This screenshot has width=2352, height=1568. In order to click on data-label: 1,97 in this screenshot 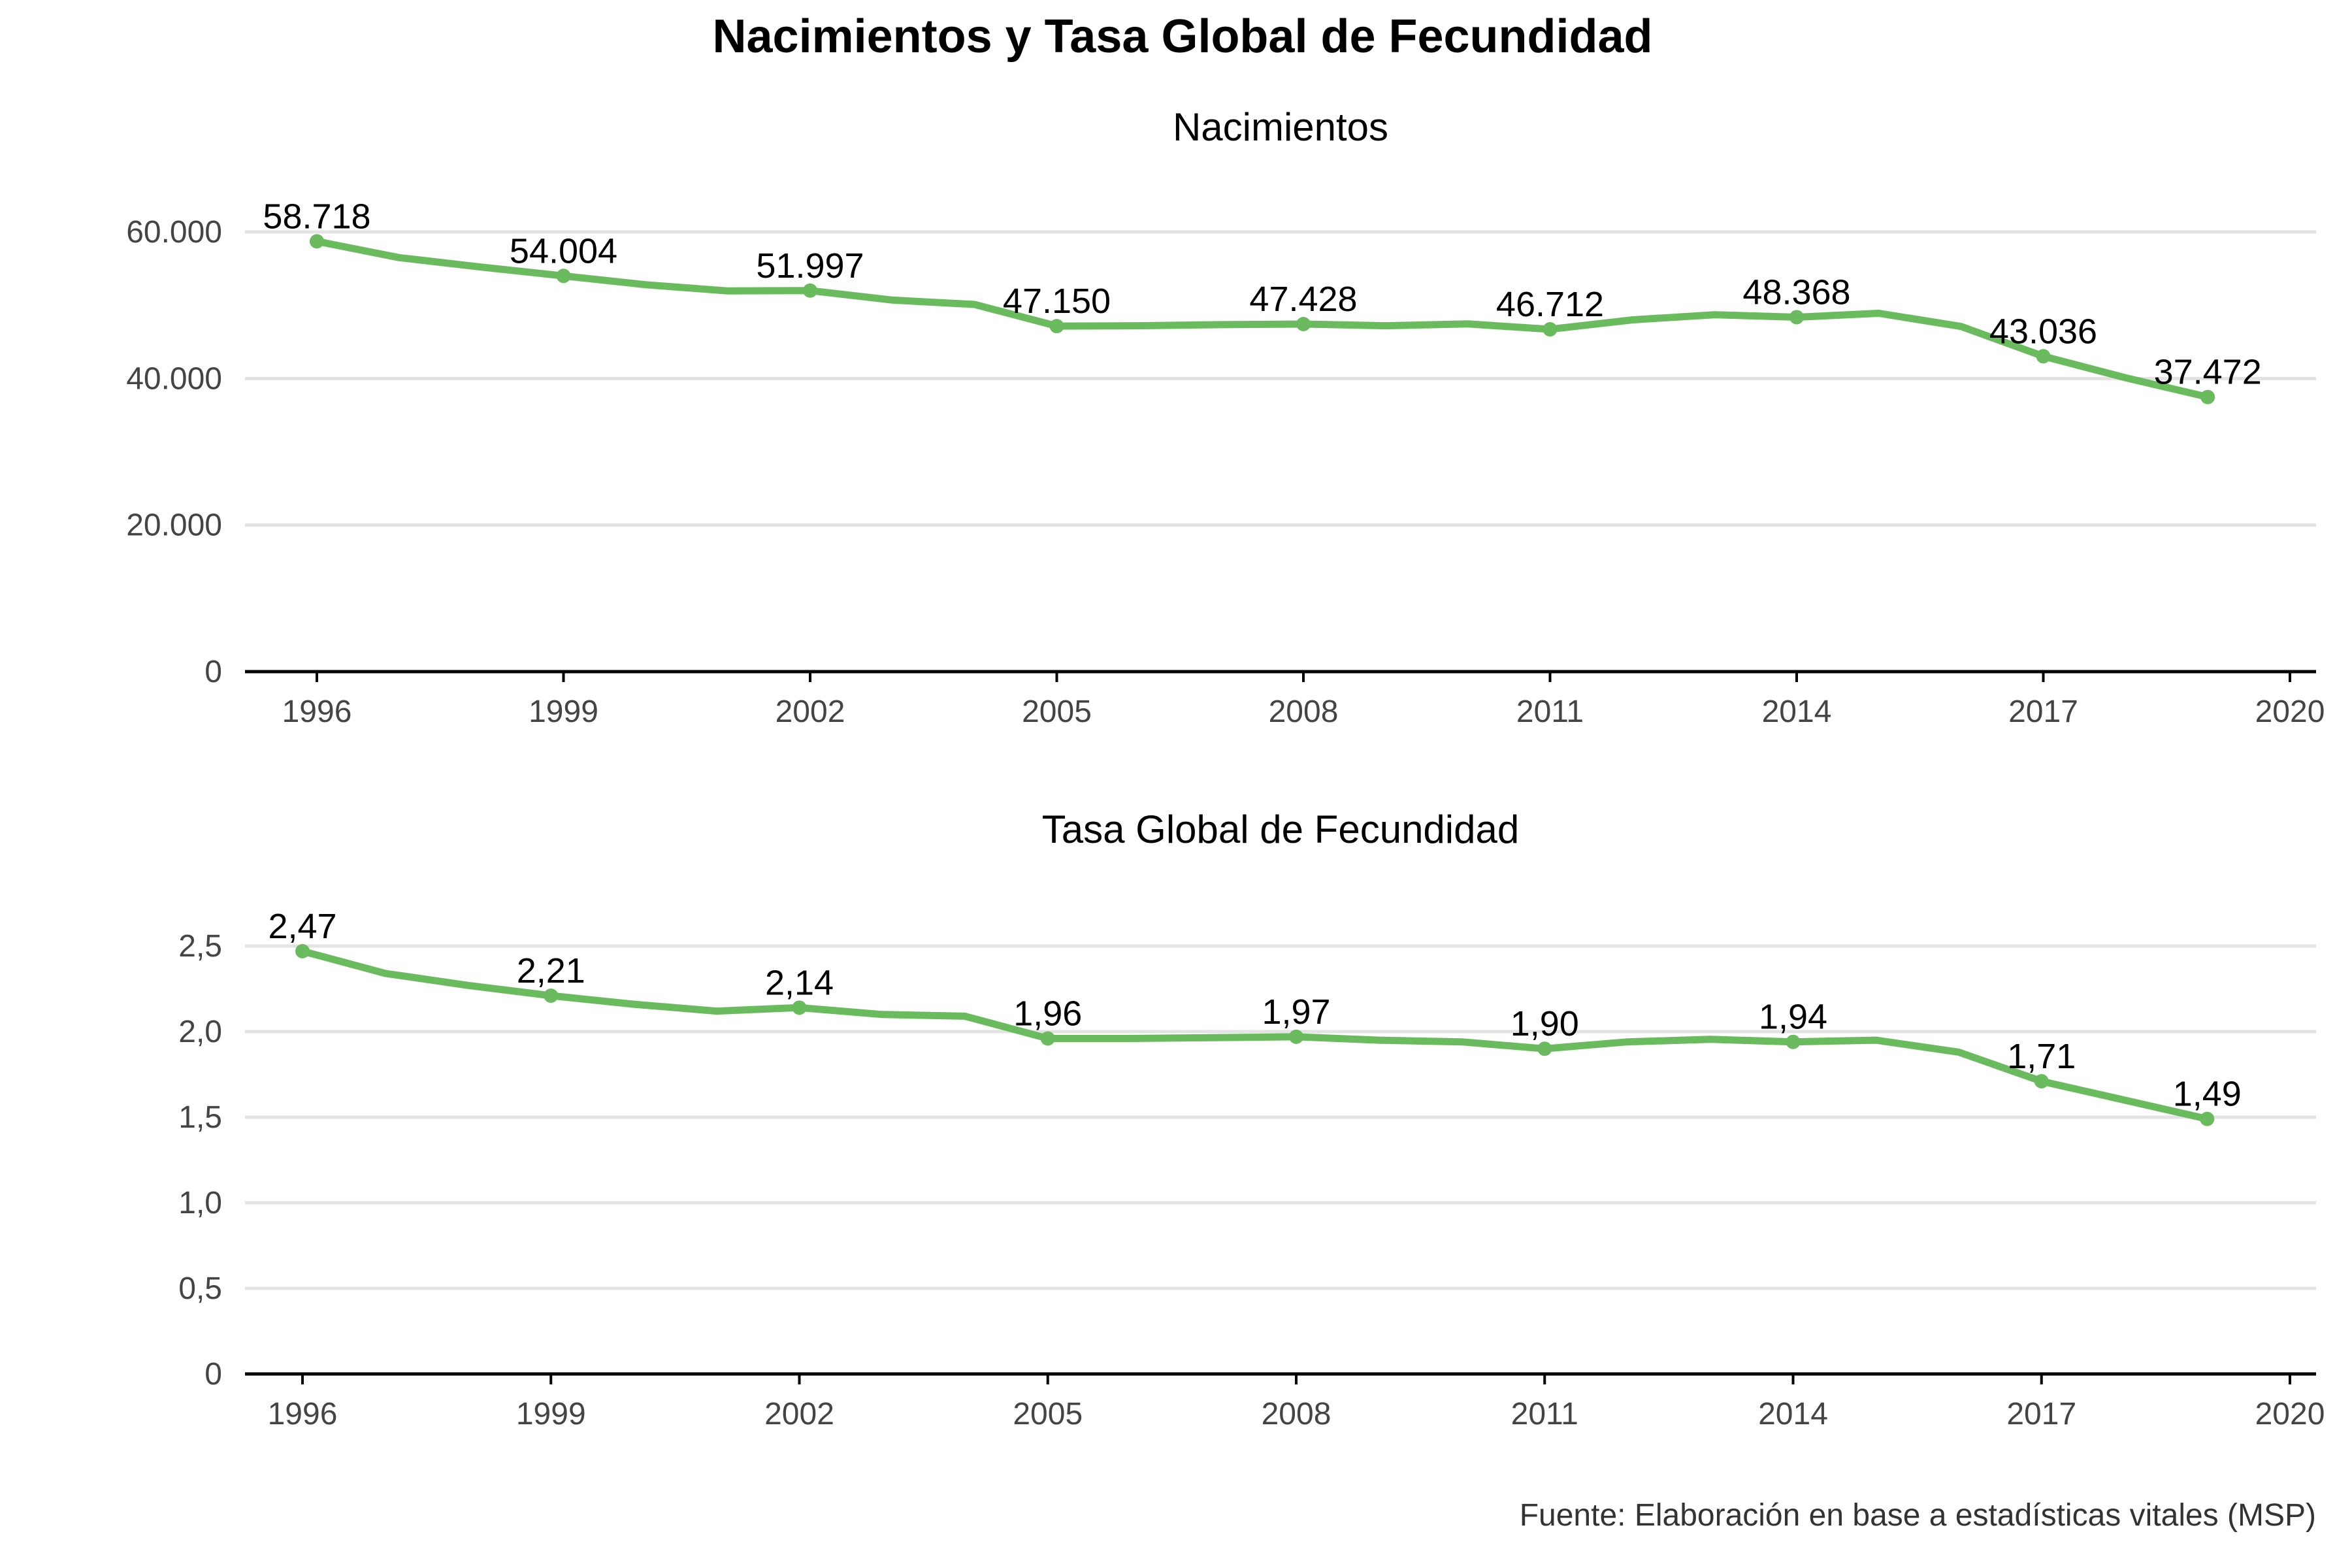, I will do `click(1296, 1012)`.